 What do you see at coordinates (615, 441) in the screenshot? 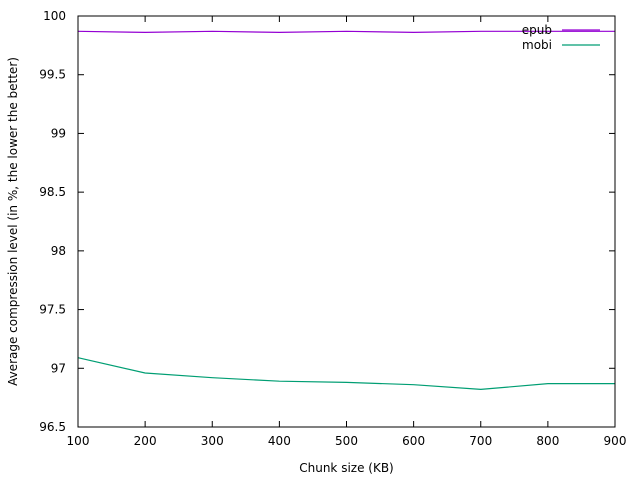
I see `x-tick-label-8: 900` at bounding box center [615, 441].